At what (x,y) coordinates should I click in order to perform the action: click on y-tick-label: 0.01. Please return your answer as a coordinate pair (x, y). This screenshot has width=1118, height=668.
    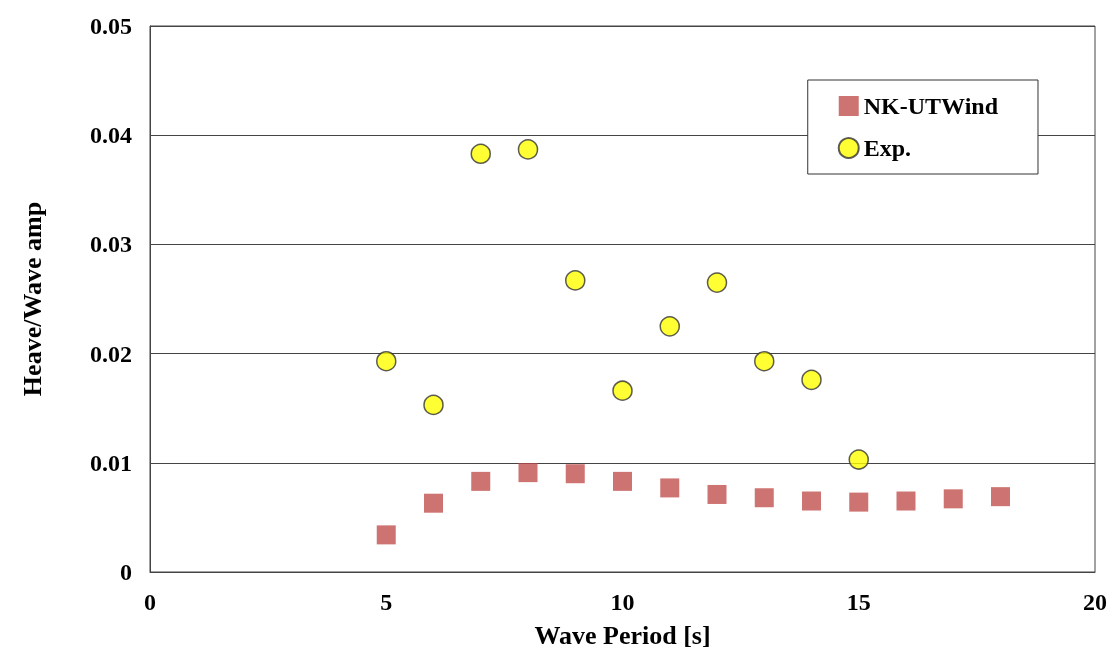
    Looking at the image, I should click on (111, 462).